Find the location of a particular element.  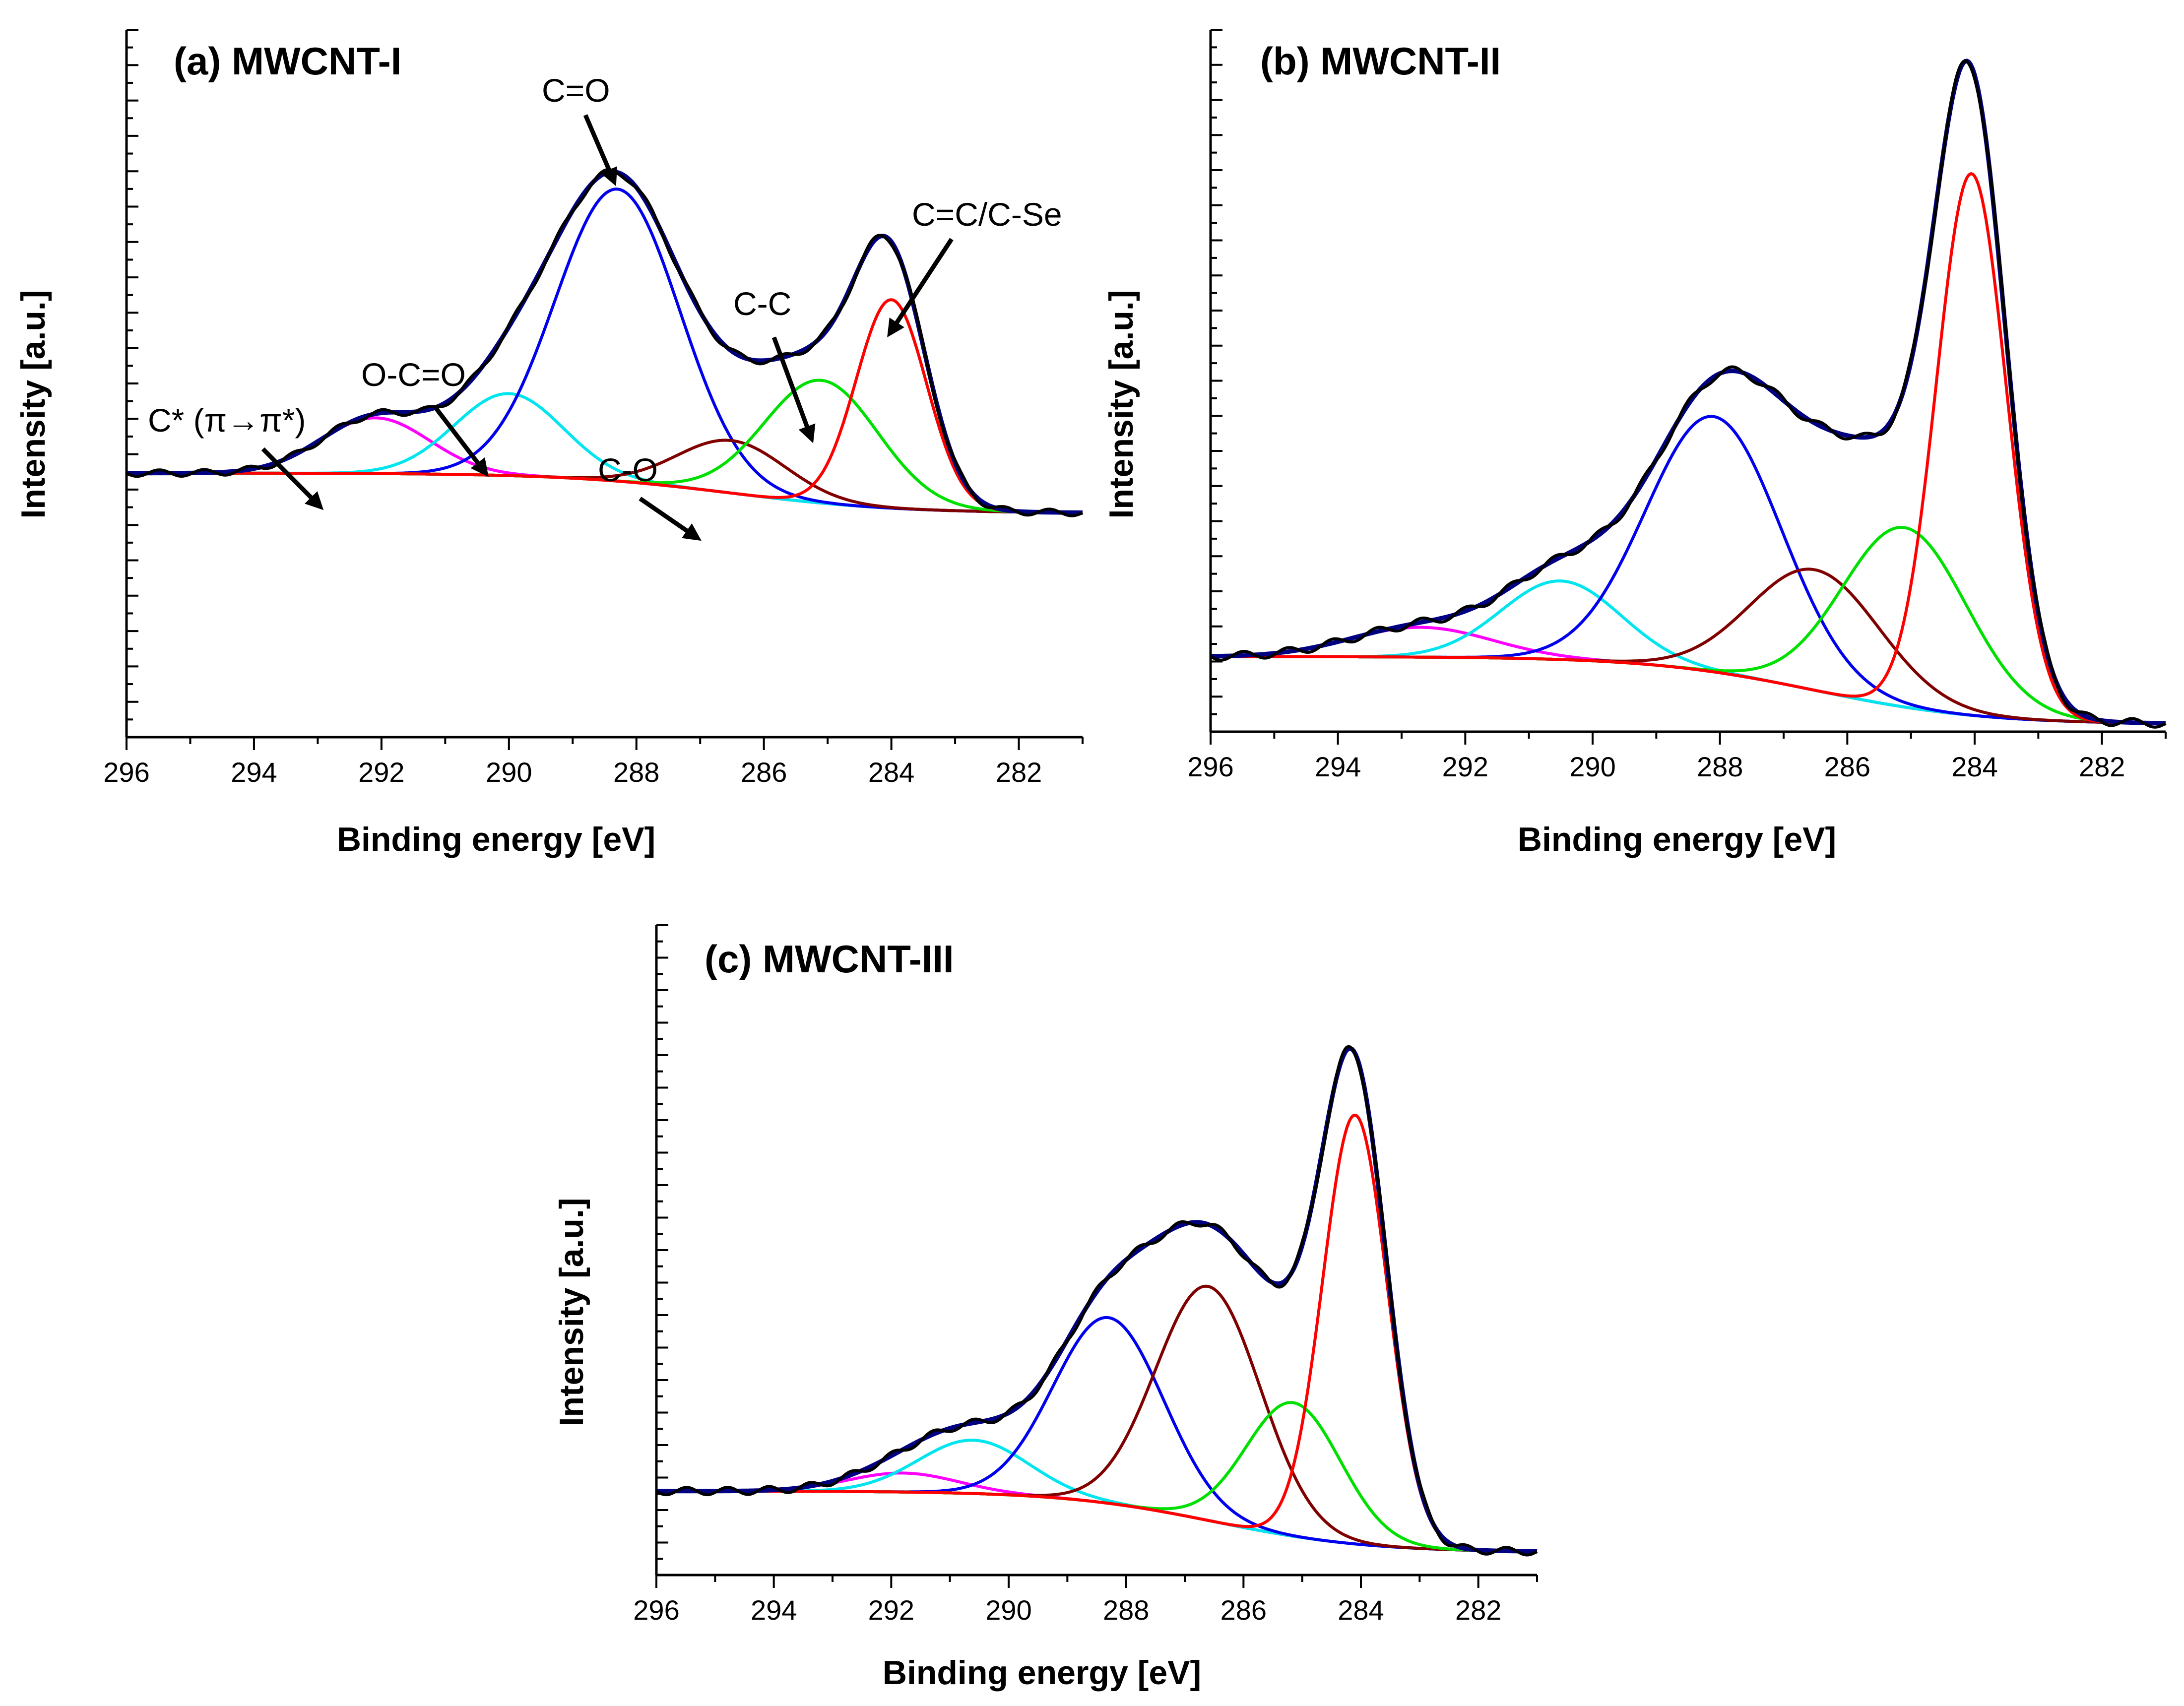

panel-a-title: (a) MWCNT-I is located at coordinates (287, 61).